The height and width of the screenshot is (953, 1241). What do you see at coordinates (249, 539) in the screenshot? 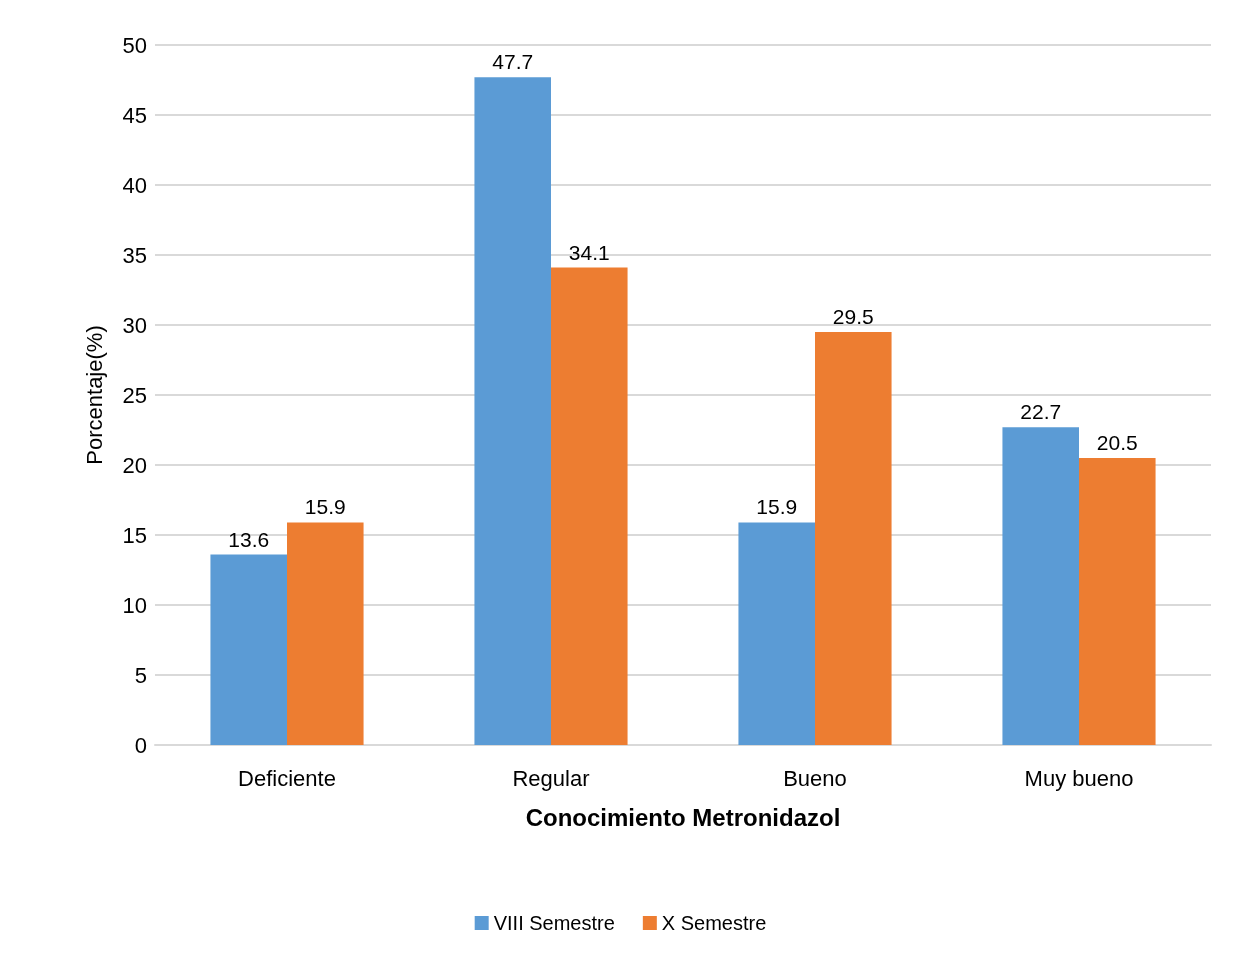
I see `data-label: 13.6` at bounding box center [249, 539].